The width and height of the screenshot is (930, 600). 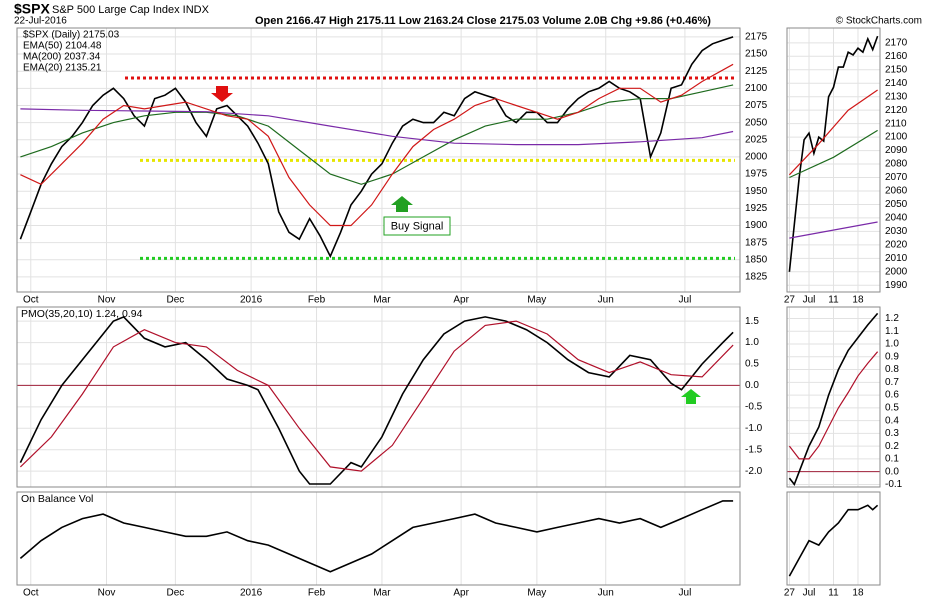 What do you see at coordinates (896, 177) in the screenshot?
I see `y-tick-label: 2070` at bounding box center [896, 177].